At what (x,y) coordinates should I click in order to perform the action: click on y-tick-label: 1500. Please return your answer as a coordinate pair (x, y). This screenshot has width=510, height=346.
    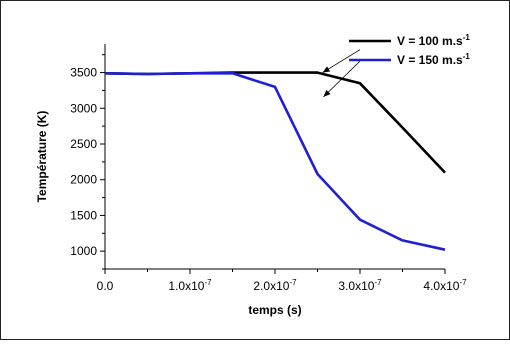
    Looking at the image, I should click on (83, 215).